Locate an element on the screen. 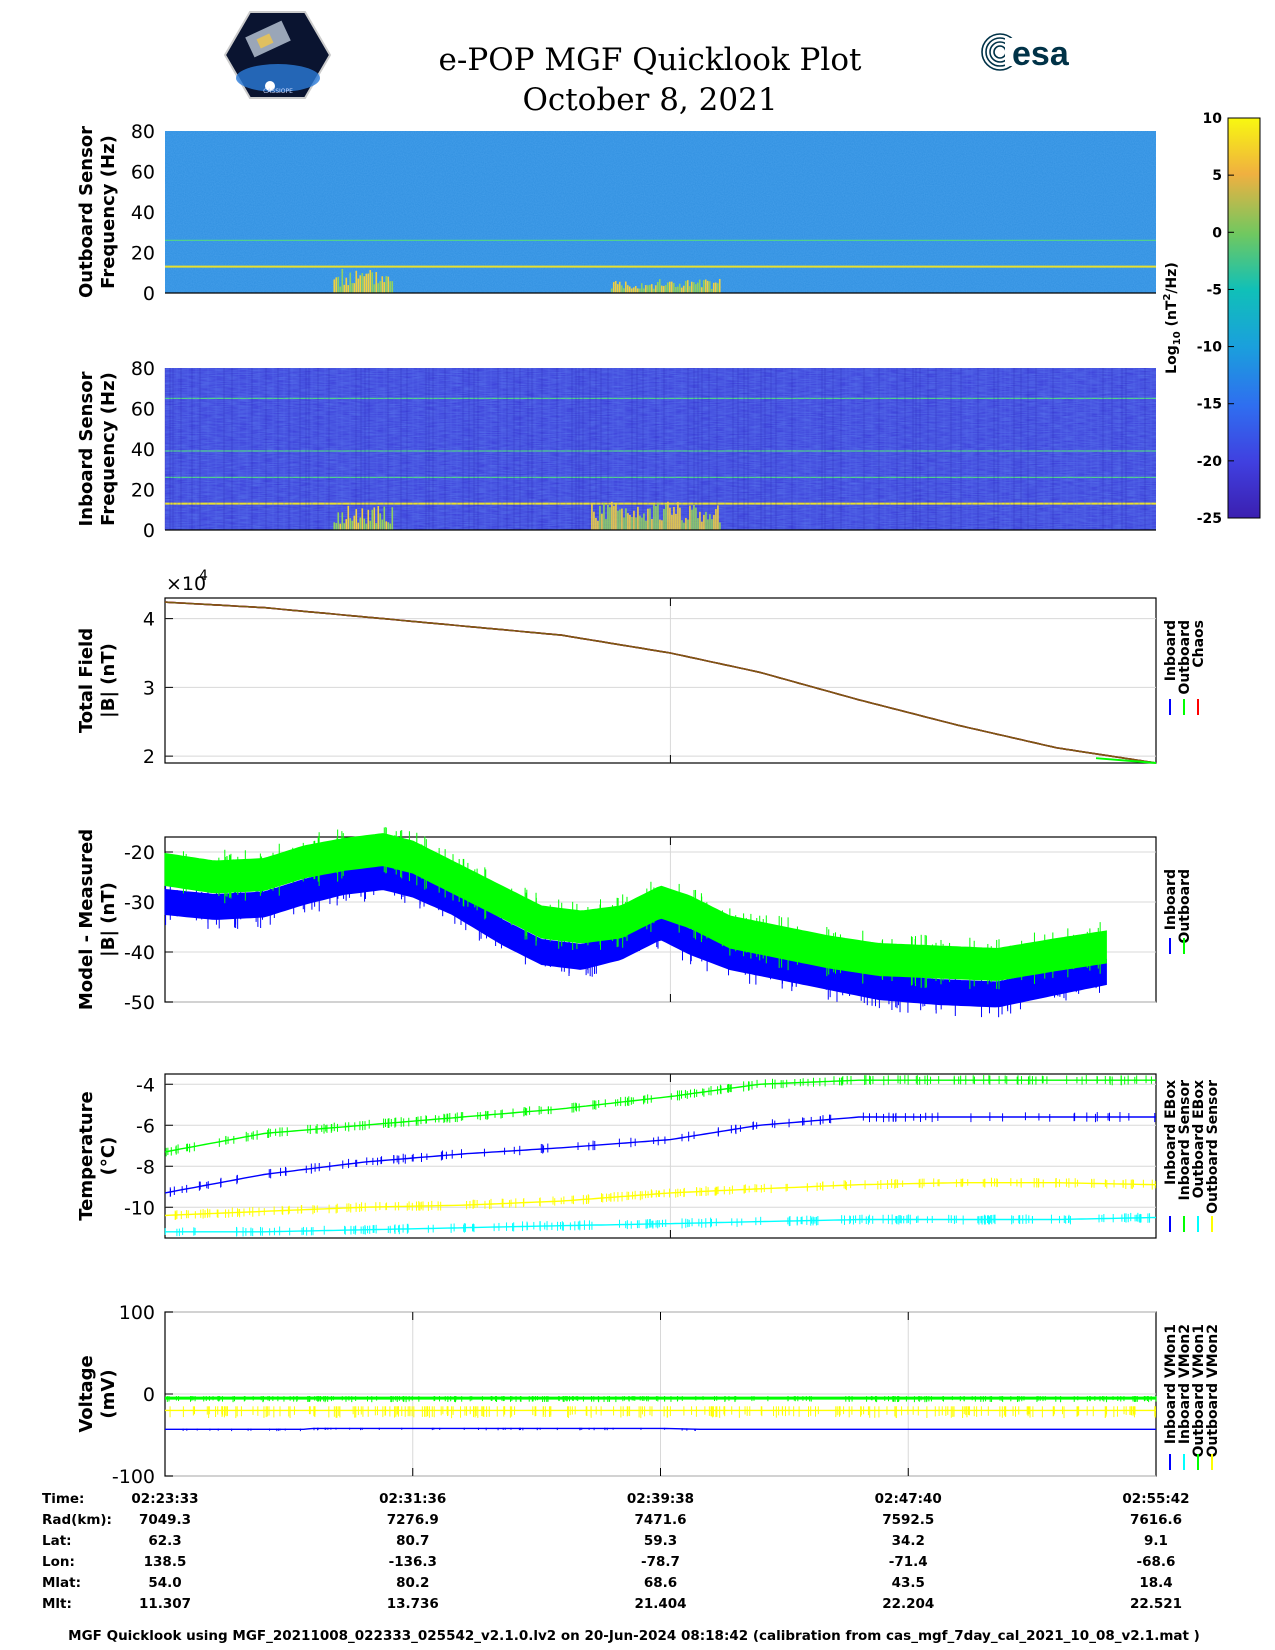 The image size is (1275, 1650). outboard-spectrogram-lines is located at coordinates (660, 253).